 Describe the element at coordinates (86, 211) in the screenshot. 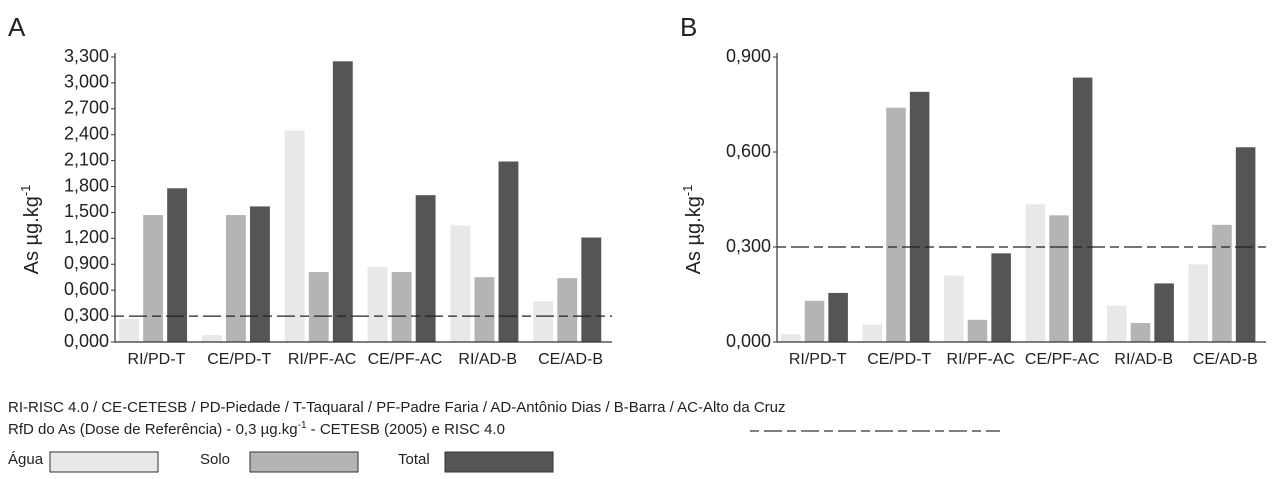

I see `y-tick-label: 1,500` at that location.